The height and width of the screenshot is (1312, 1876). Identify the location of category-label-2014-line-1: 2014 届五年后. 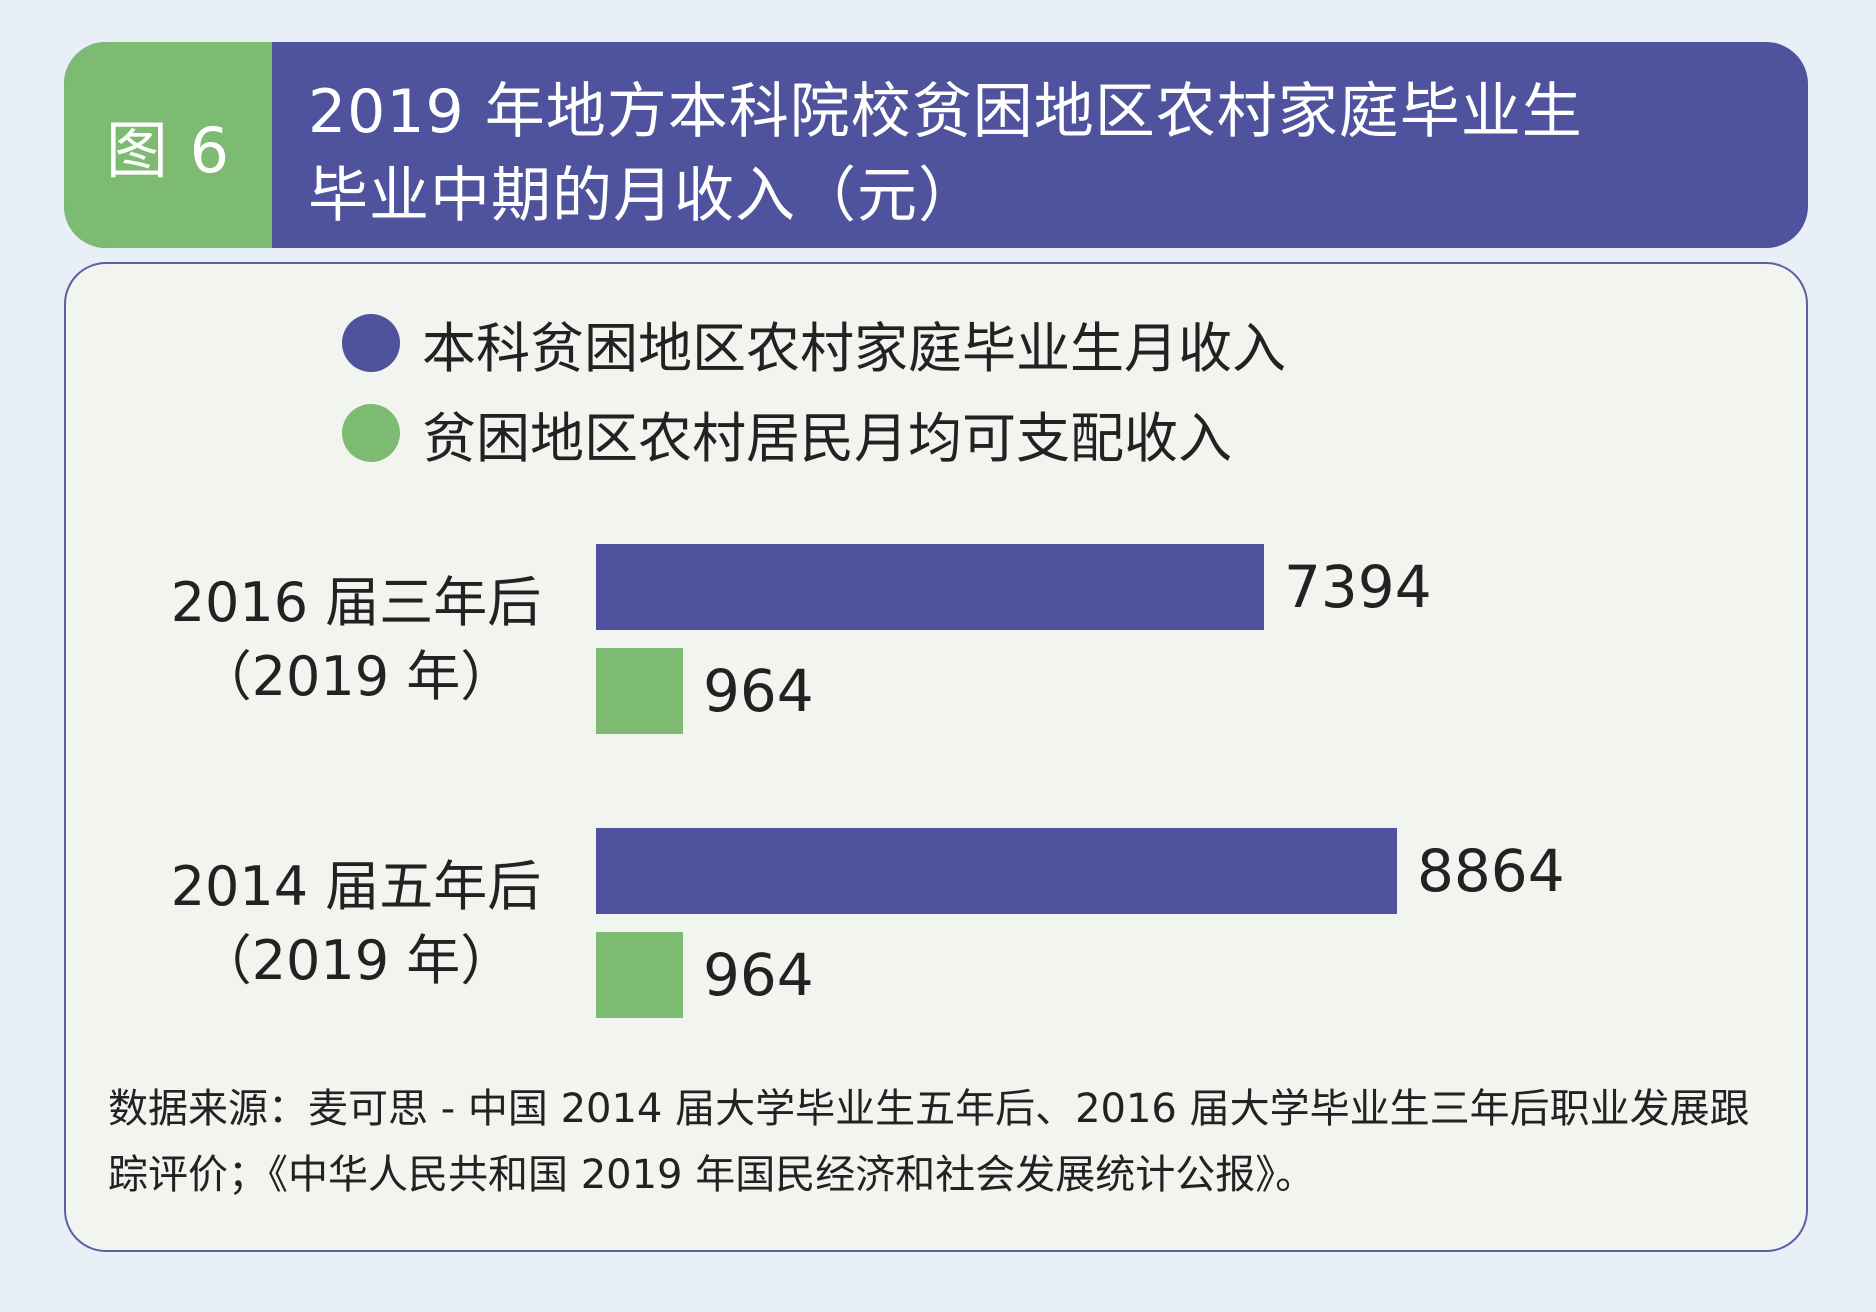
(356, 886).